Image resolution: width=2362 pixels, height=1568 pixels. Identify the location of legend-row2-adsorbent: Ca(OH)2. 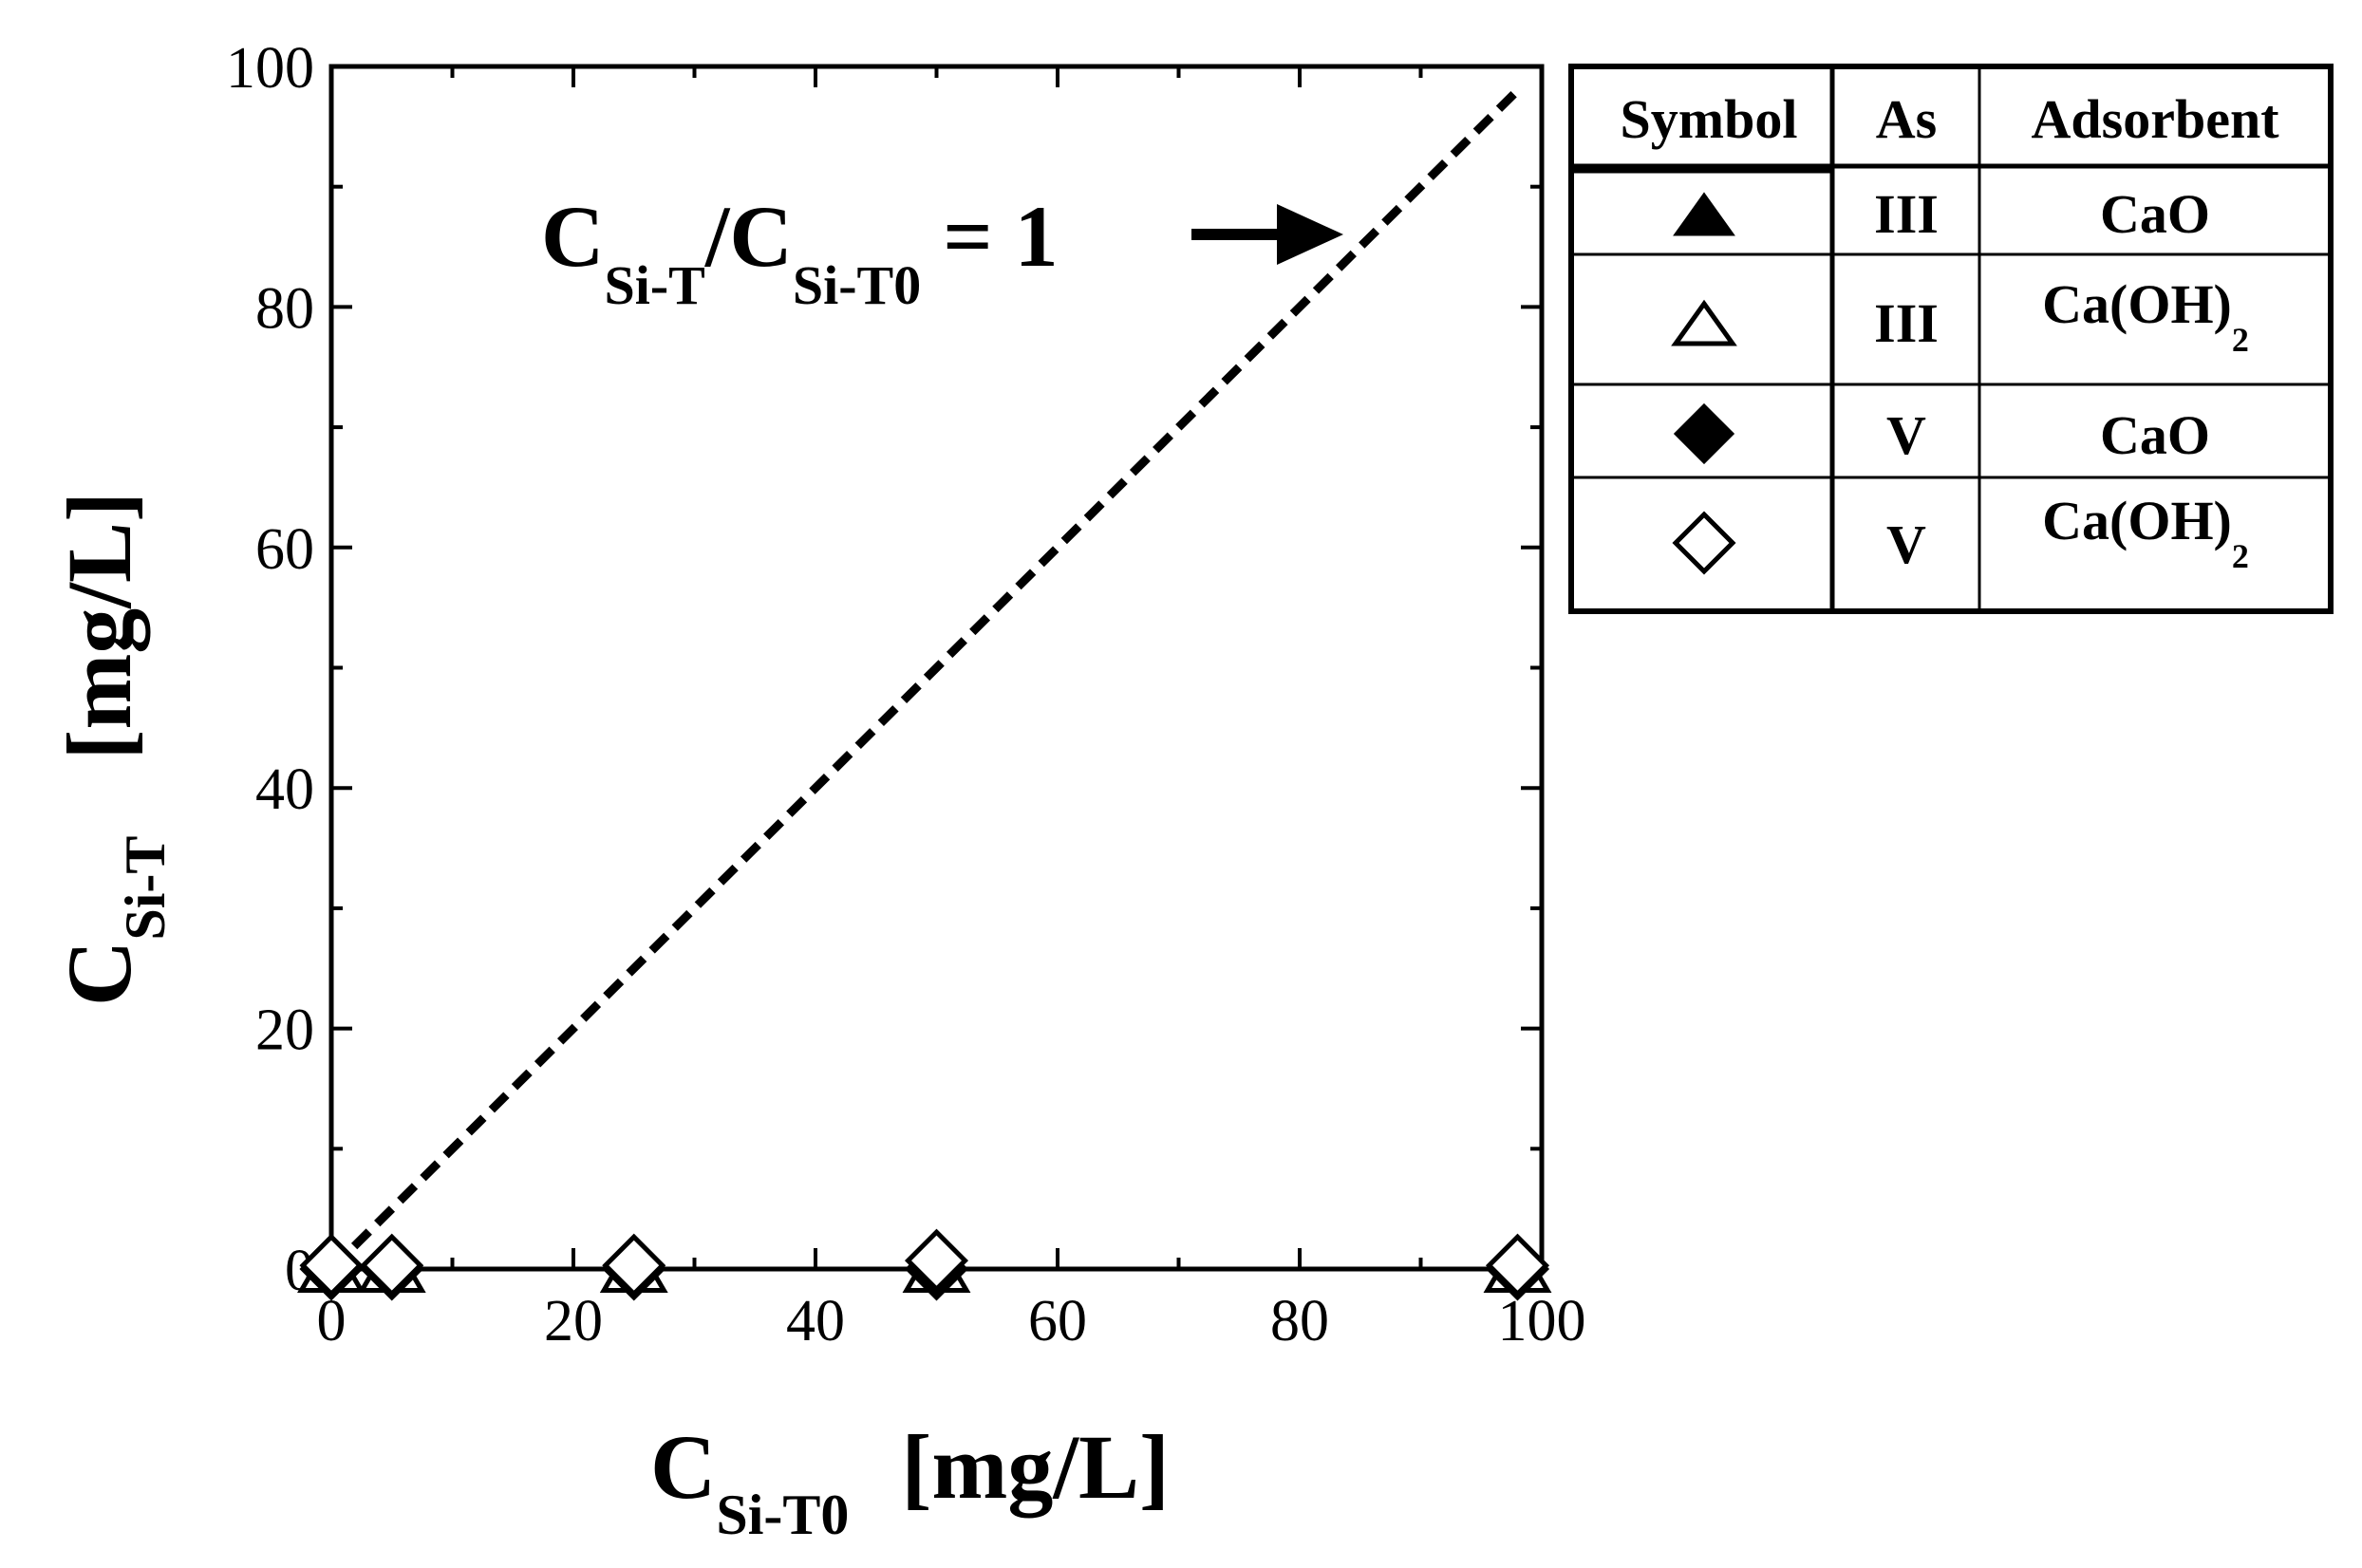
(2145, 316).